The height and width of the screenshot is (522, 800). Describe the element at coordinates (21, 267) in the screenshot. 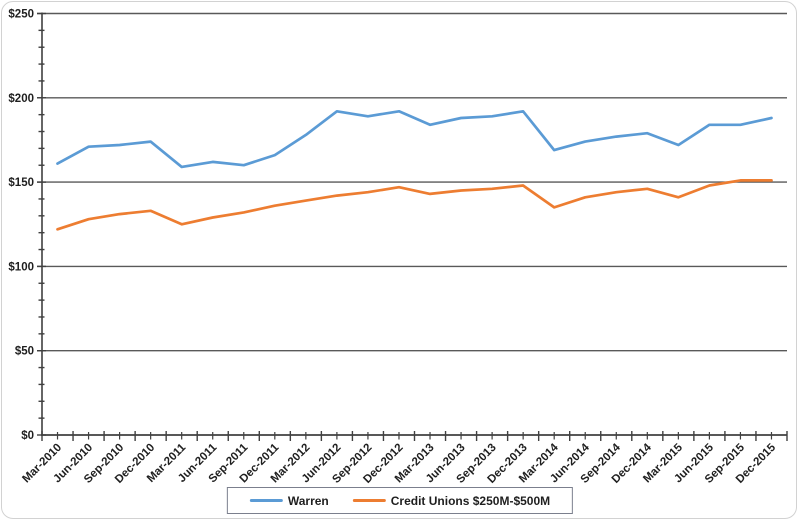

I see `y-axis-label: $100` at that location.